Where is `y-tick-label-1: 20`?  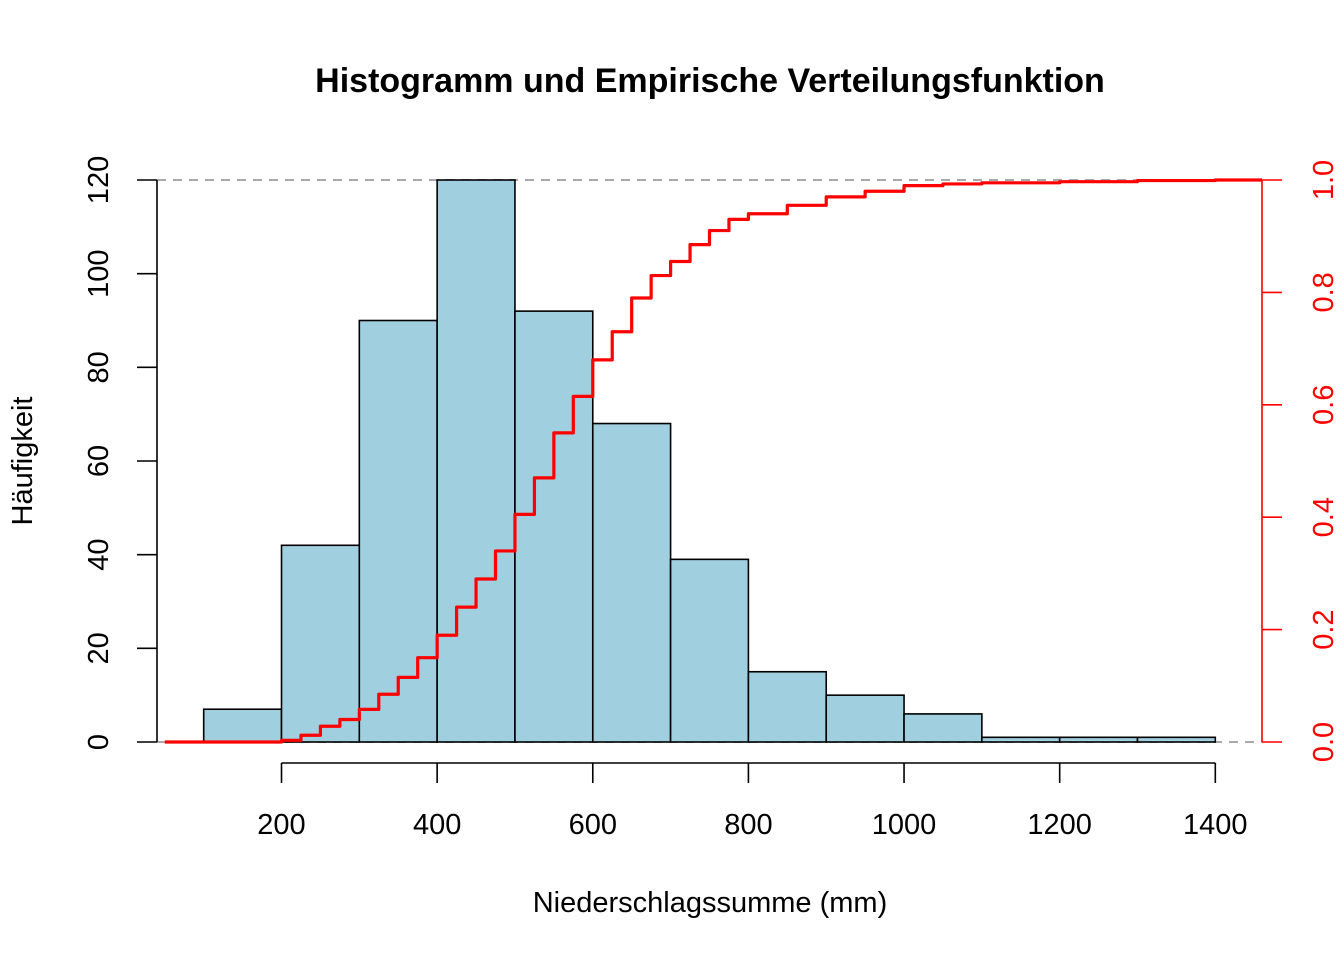 y-tick-label-1: 20 is located at coordinates (99, 648).